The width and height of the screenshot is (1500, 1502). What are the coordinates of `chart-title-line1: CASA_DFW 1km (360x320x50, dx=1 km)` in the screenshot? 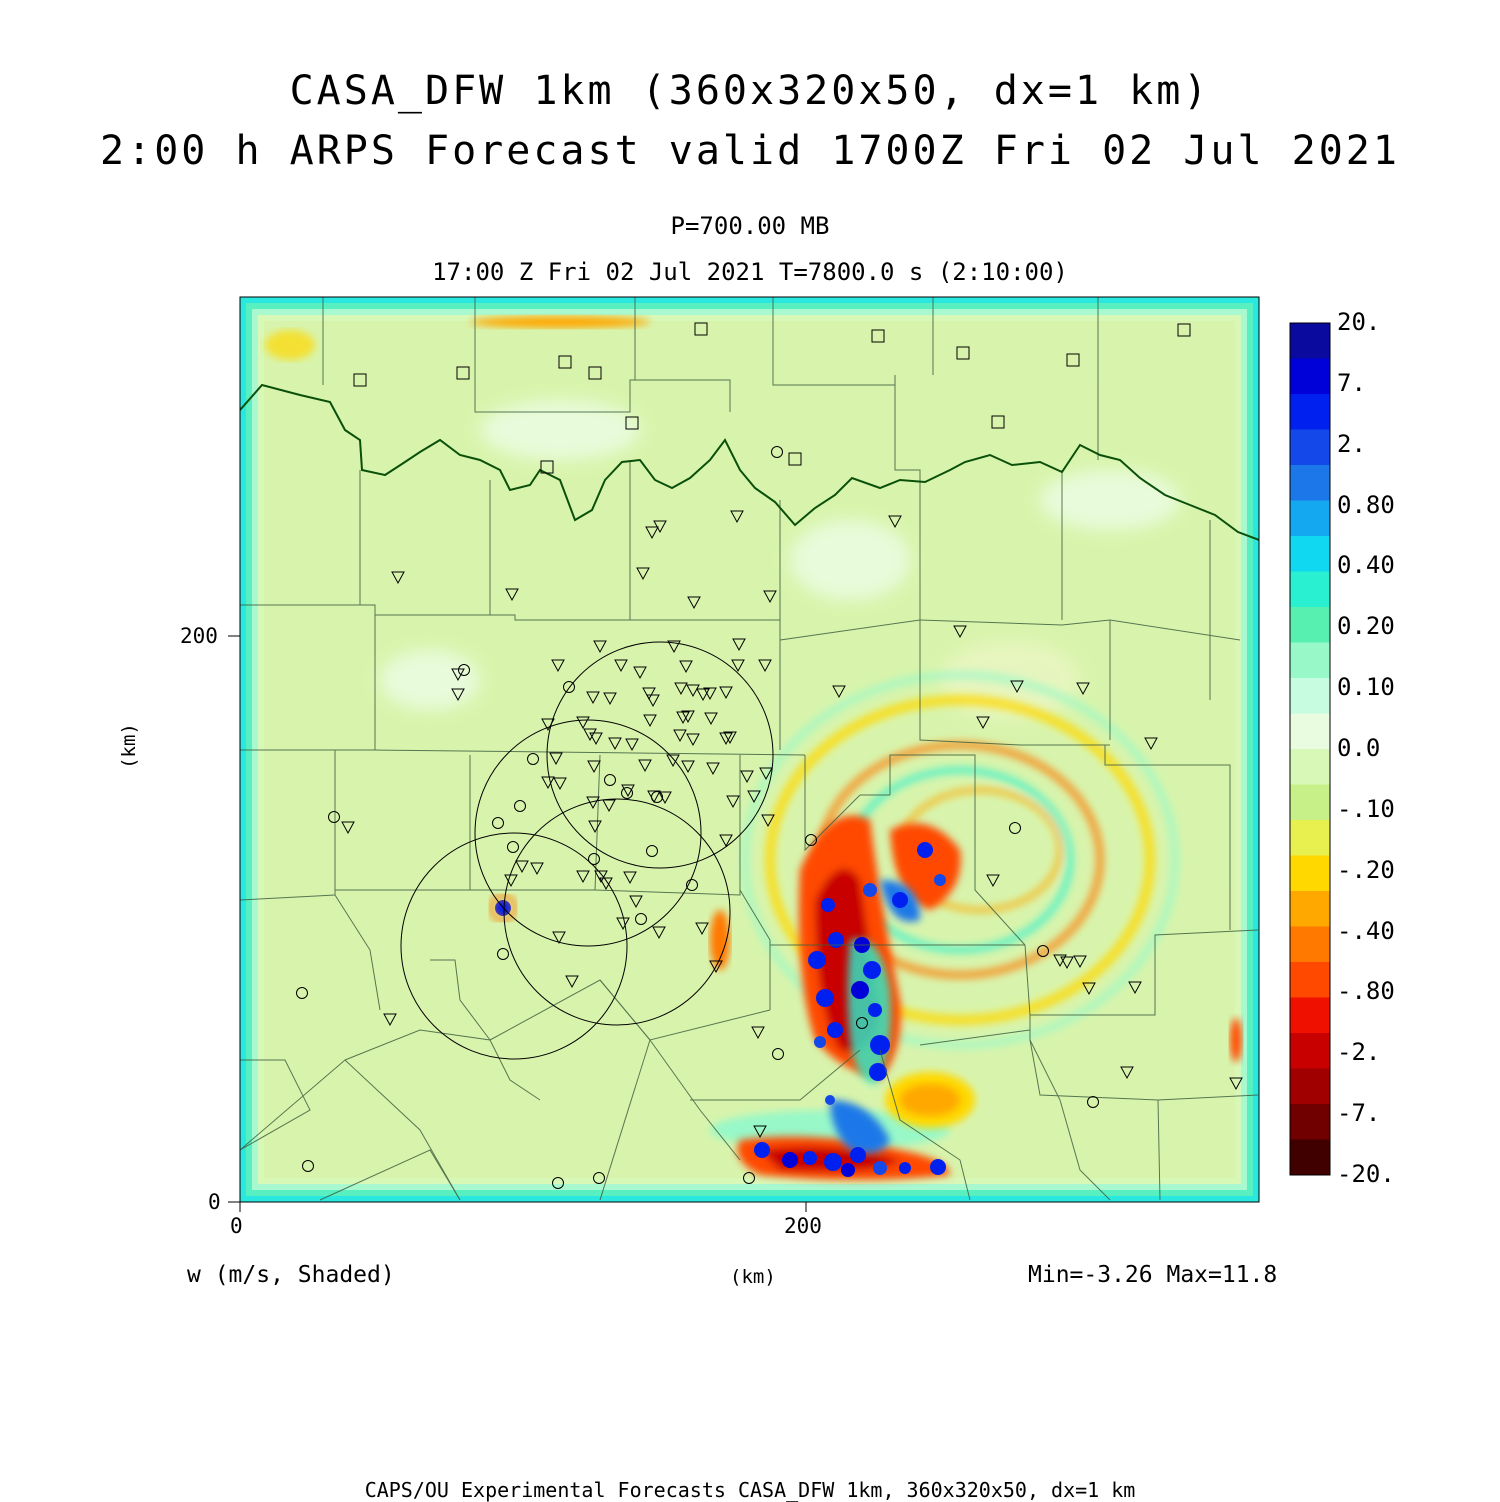 It's located at (750, 91).